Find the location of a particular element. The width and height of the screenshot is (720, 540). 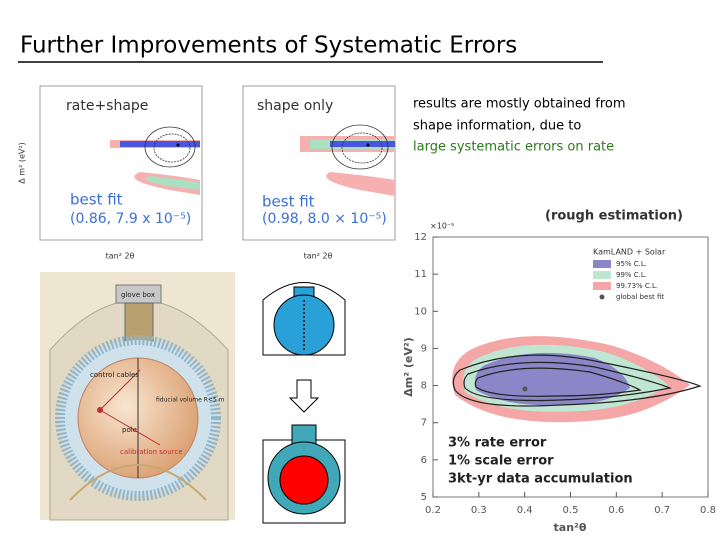

y-tick-label: 10 is located at coordinates (420, 311).